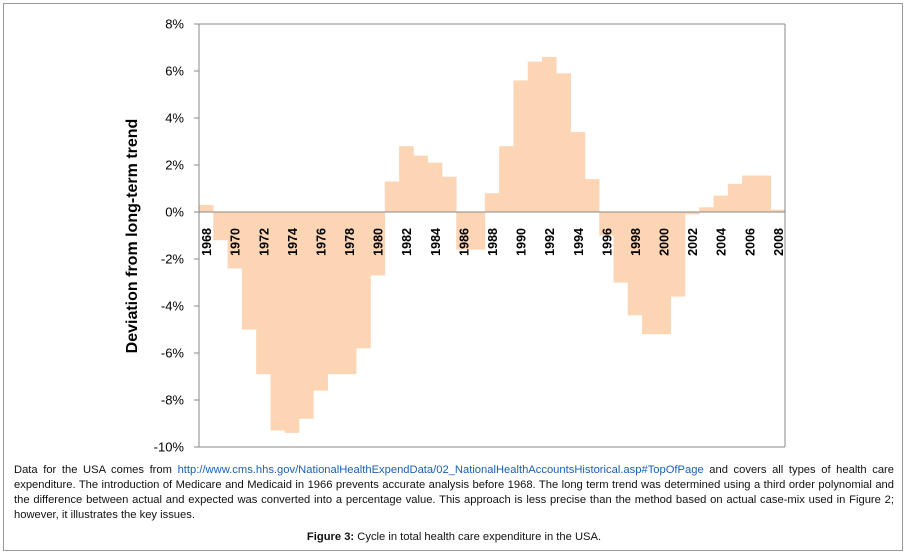  What do you see at coordinates (592, 195) in the screenshot?
I see `bar-1995` at bounding box center [592, 195].